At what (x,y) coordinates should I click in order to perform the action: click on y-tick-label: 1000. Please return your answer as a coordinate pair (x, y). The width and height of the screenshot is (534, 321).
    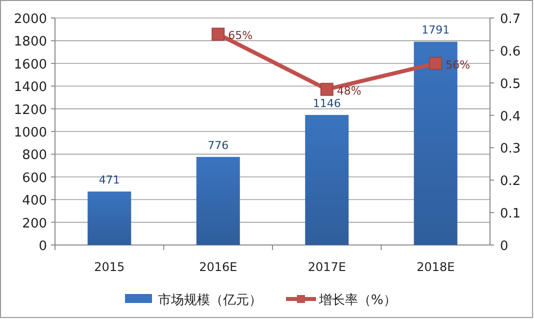
    Looking at the image, I should click on (30, 133).